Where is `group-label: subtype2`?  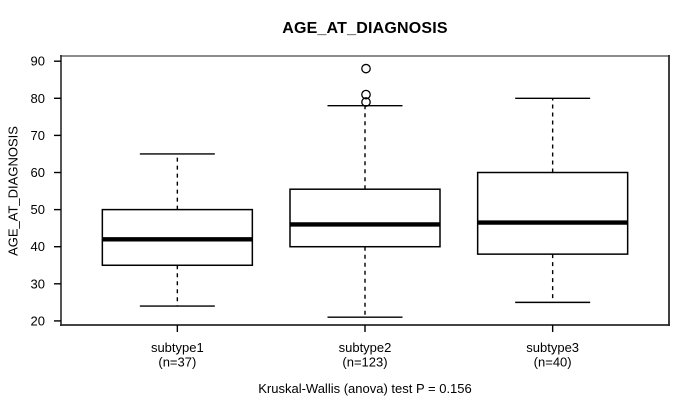 group-label: subtype2 is located at coordinates (365, 347).